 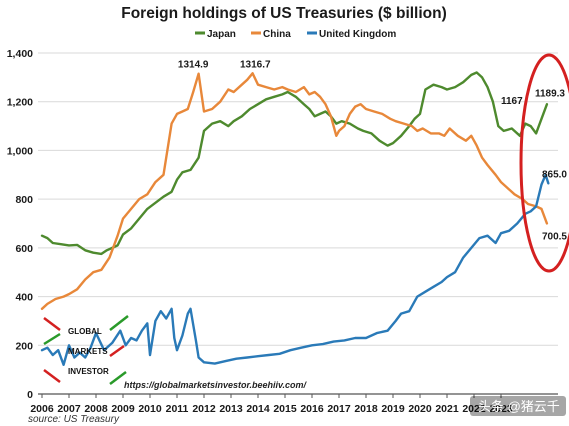 I want to click on x-tick-label: 2006, so click(x=42, y=409).